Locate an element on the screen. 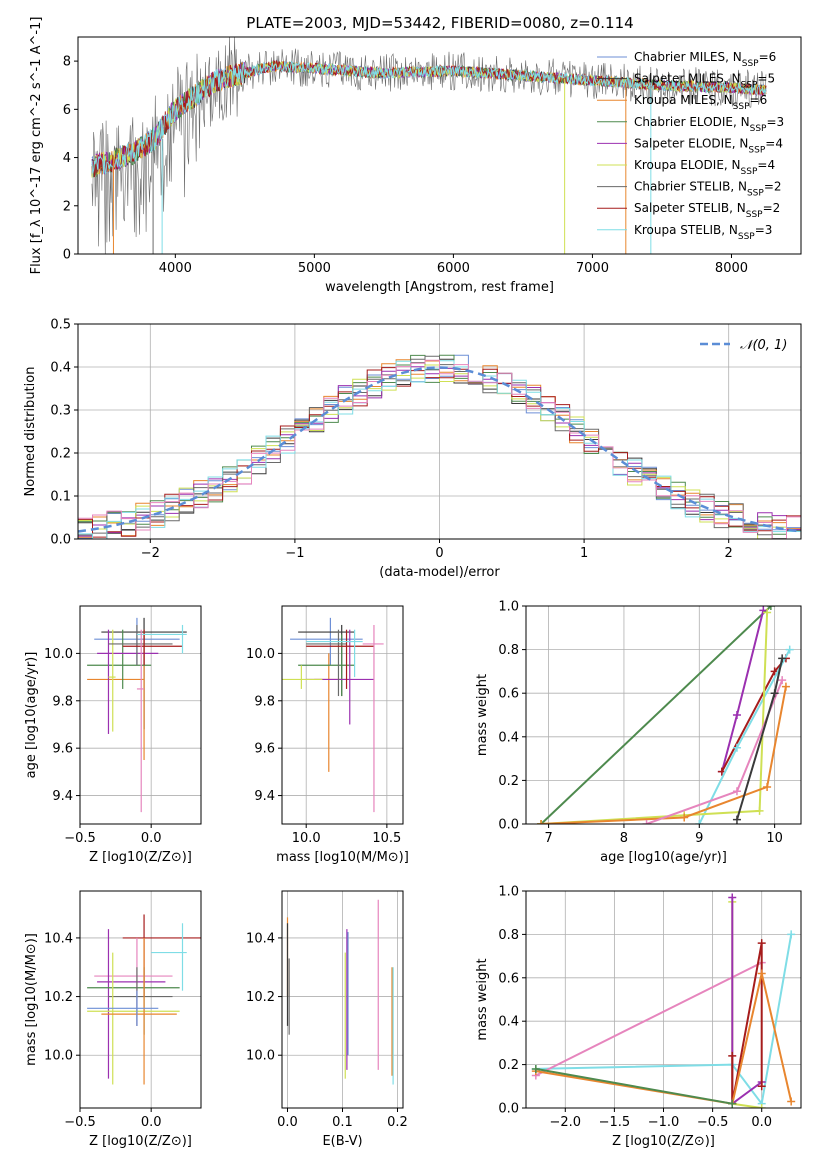  legend-label: Salpeter STELIB, NSSP=2 is located at coordinates (707, 210).